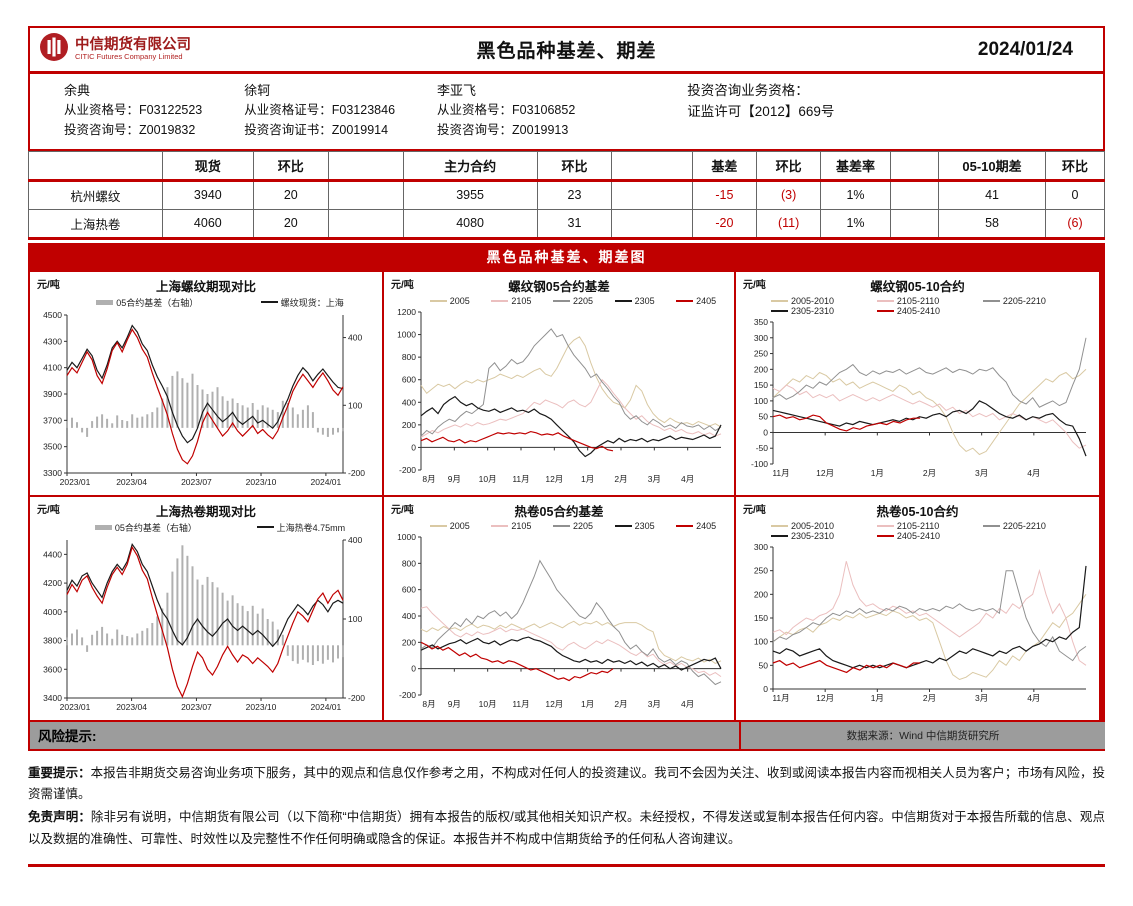 This screenshot has height=906, width=1133. What do you see at coordinates (1024, 300) in the screenshot?
I see `legend-label: 2205-2210` at bounding box center [1024, 300].